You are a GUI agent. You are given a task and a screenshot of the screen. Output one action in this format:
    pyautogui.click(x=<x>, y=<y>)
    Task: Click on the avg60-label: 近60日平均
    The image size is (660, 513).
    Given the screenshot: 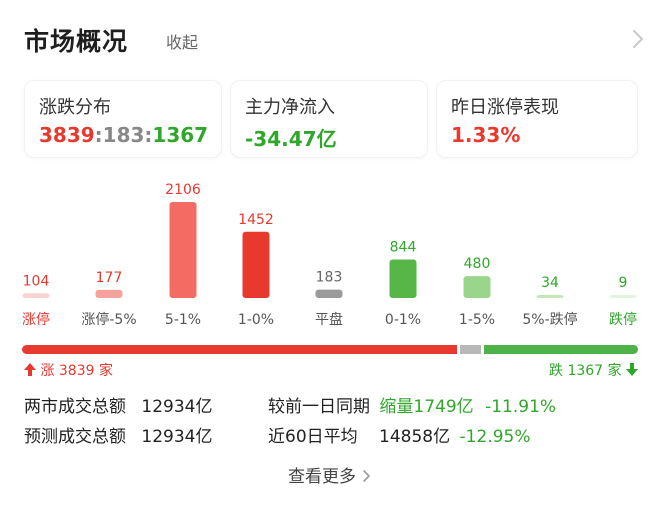 What is the action you would take?
    pyautogui.click(x=313, y=437)
    